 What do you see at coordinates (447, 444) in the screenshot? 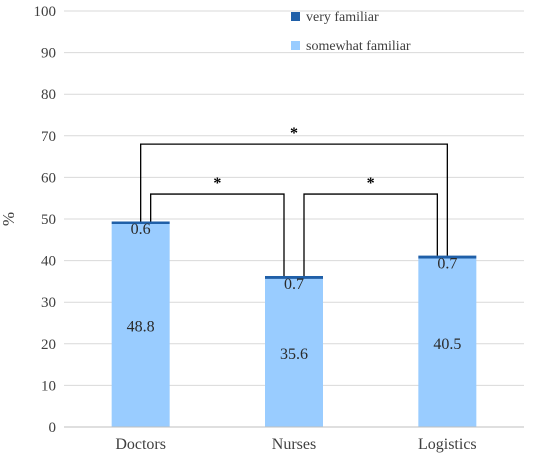
I see `x-category-label: Logistics` at bounding box center [447, 444].